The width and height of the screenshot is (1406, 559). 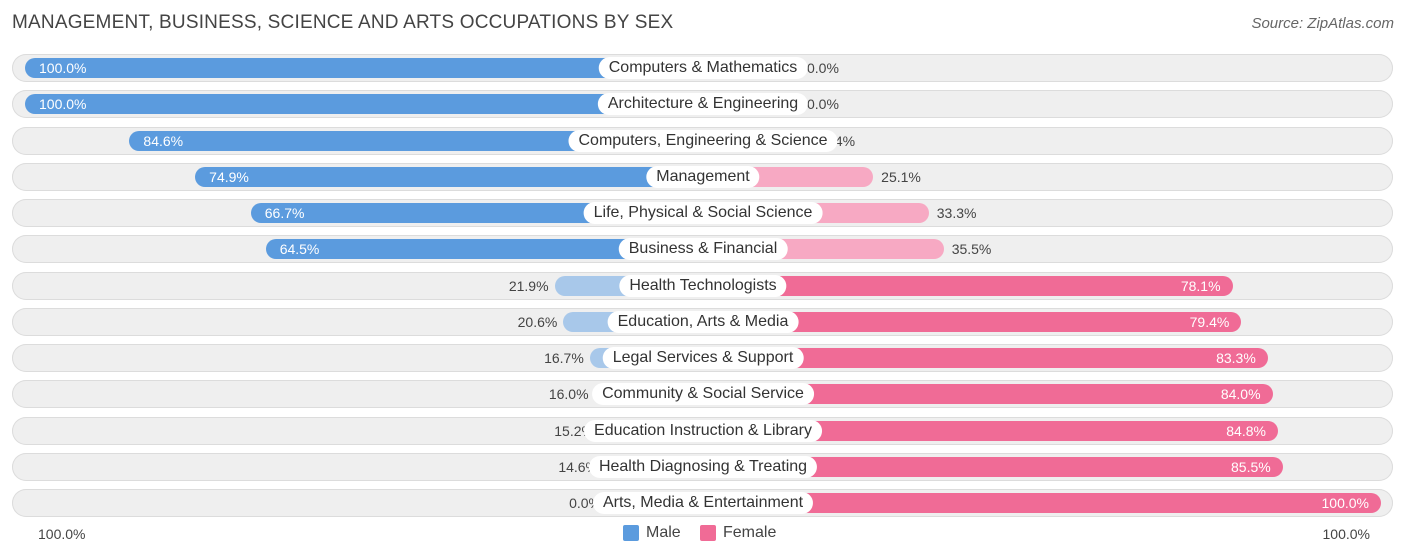 I want to click on category-label: Business & Financial, so click(x=703, y=249).